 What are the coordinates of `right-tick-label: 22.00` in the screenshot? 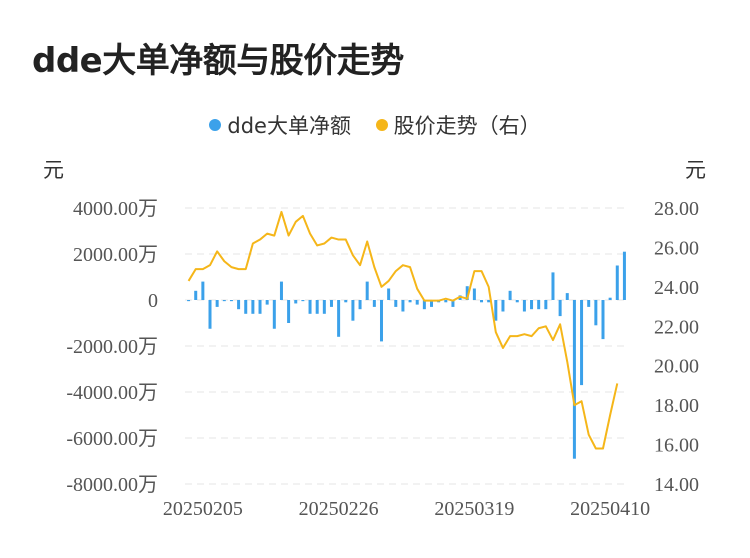 It's located at (676, 327).